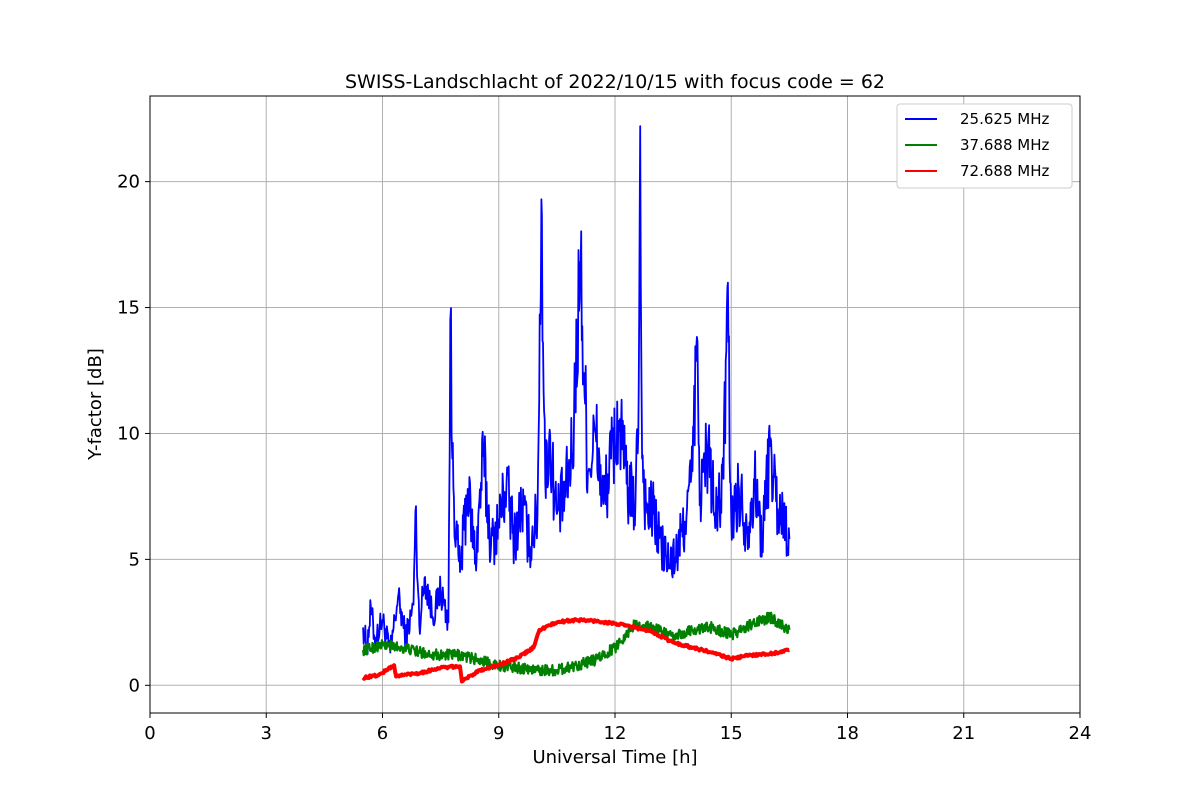 Image resolution: width=1200 pixels, height=800 pixels. Describe the element at coordinates (1080, 733) in the screenshot. I see `x-tick-label: 24` at that location.